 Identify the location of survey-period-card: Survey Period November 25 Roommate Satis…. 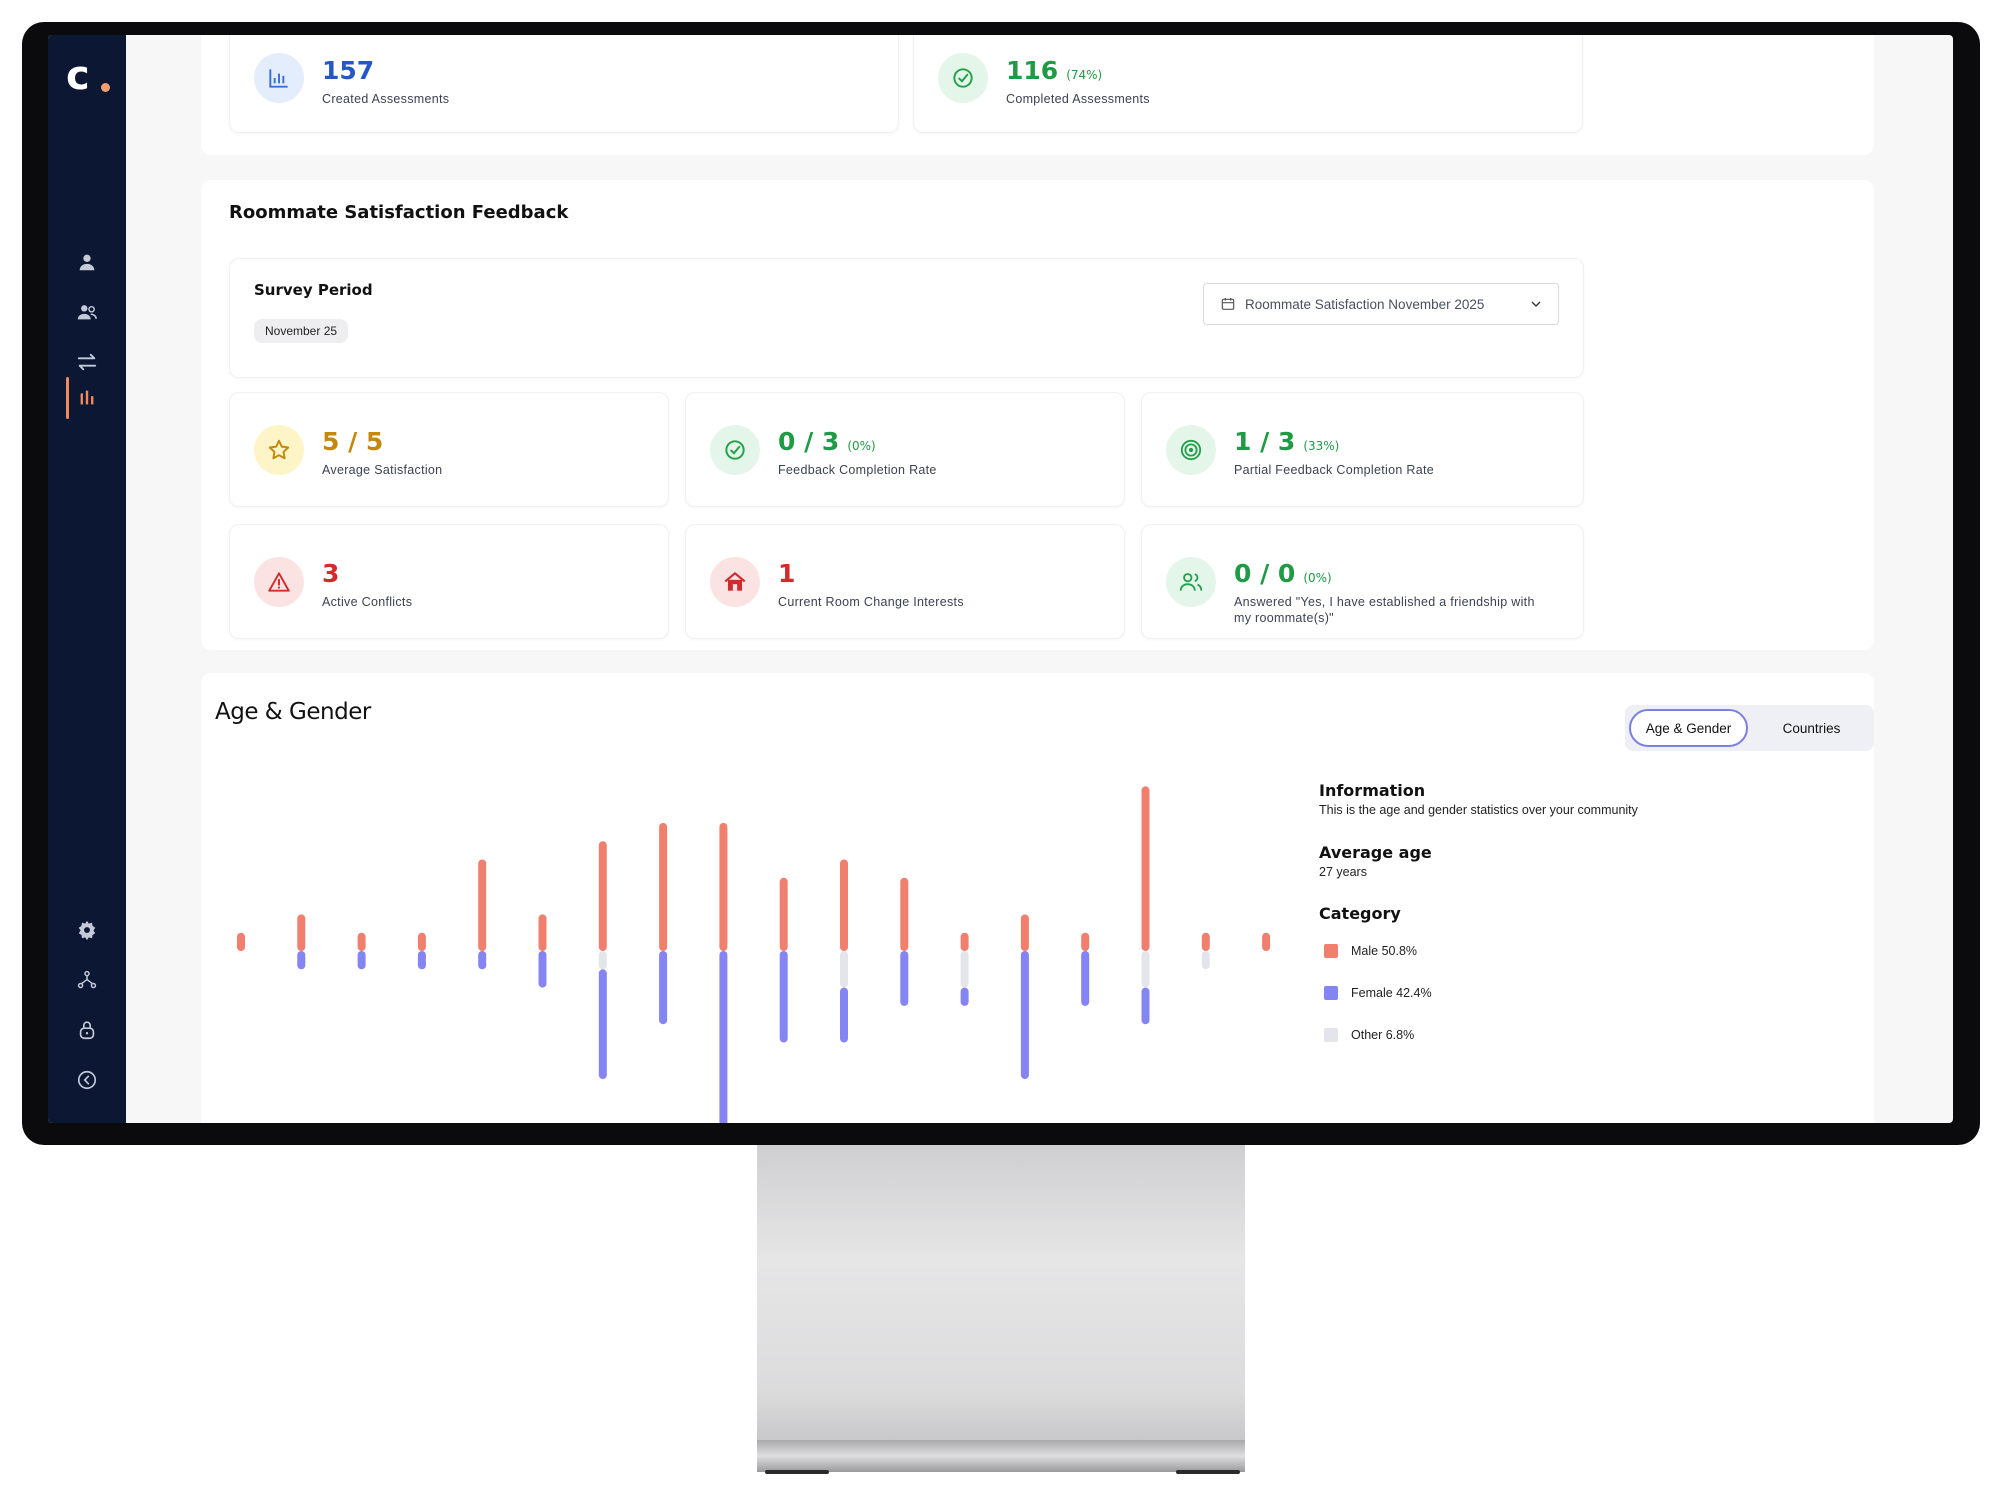
(906, 318).